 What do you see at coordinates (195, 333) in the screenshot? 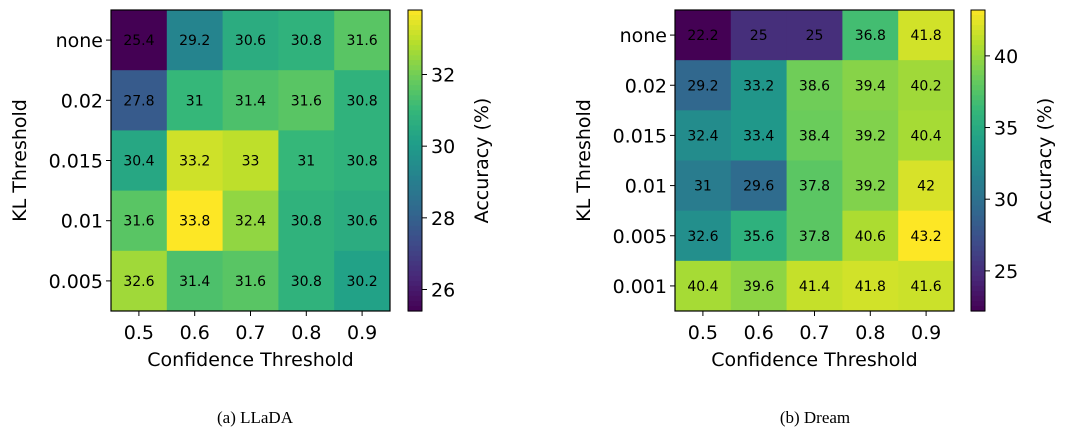
I see `x-tick-label: 0.6` at bounding box center [195, 333].